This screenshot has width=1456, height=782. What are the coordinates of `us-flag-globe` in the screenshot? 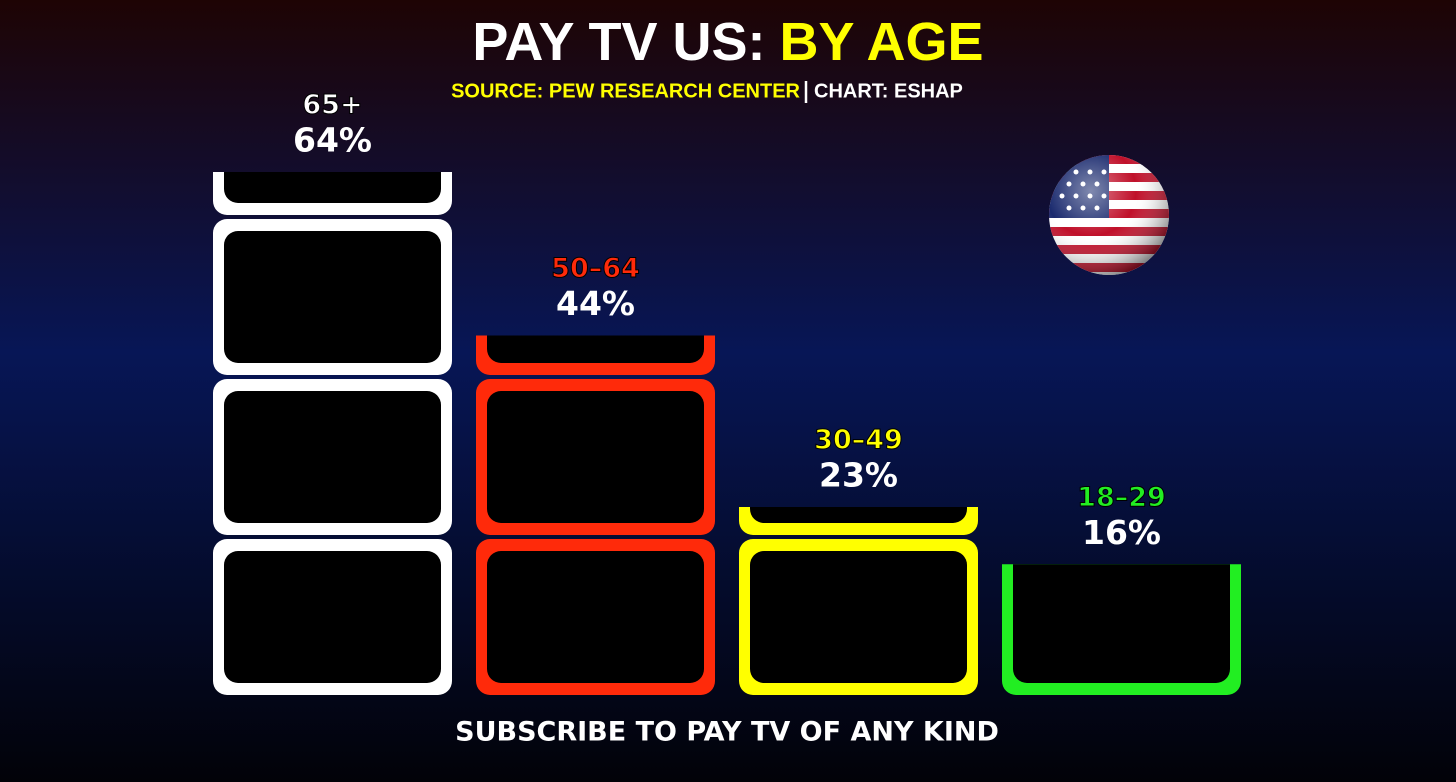 It's located at (1109, 215).